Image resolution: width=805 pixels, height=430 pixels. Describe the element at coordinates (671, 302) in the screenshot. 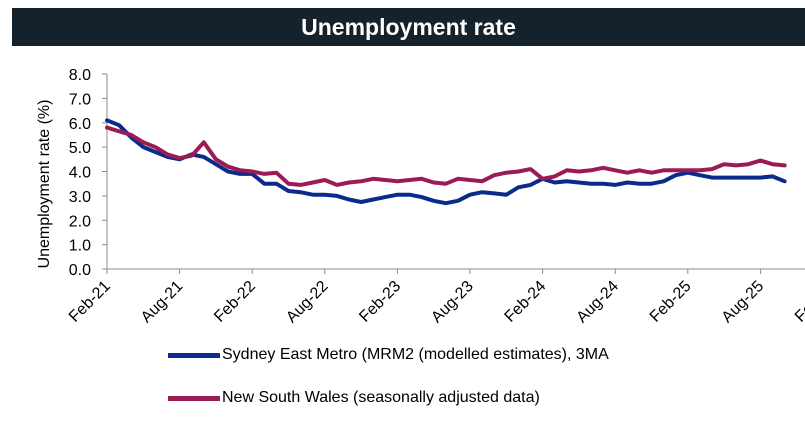

I see `x-tick-label: Feb-25` at that location.